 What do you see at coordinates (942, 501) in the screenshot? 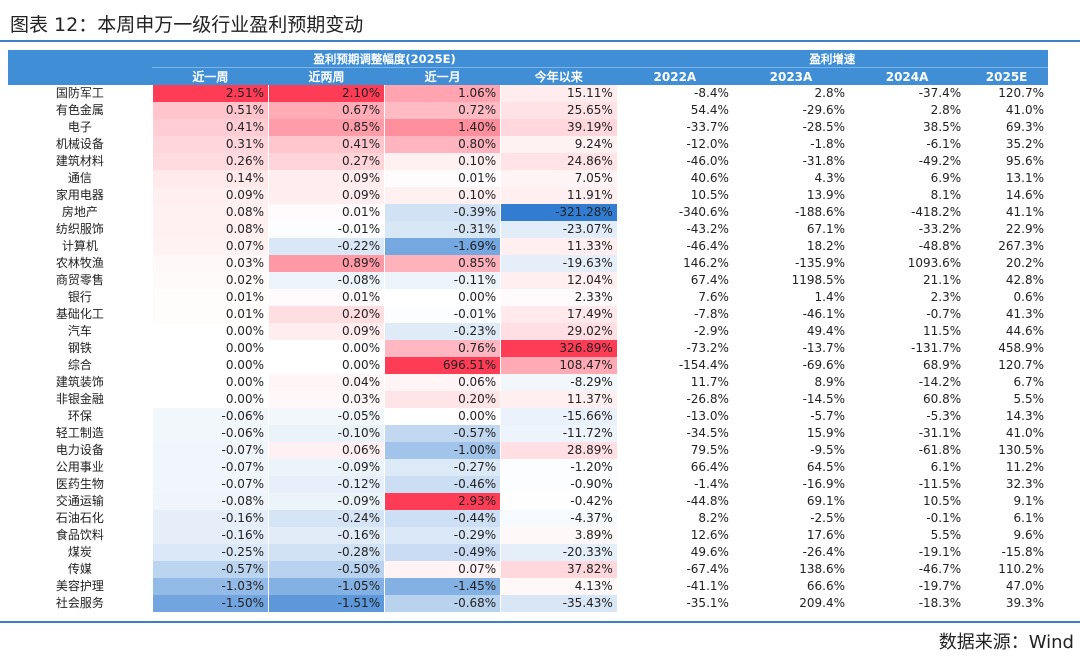
I see `cell-2024a: 10.5%` at bounding box center [942, 501].